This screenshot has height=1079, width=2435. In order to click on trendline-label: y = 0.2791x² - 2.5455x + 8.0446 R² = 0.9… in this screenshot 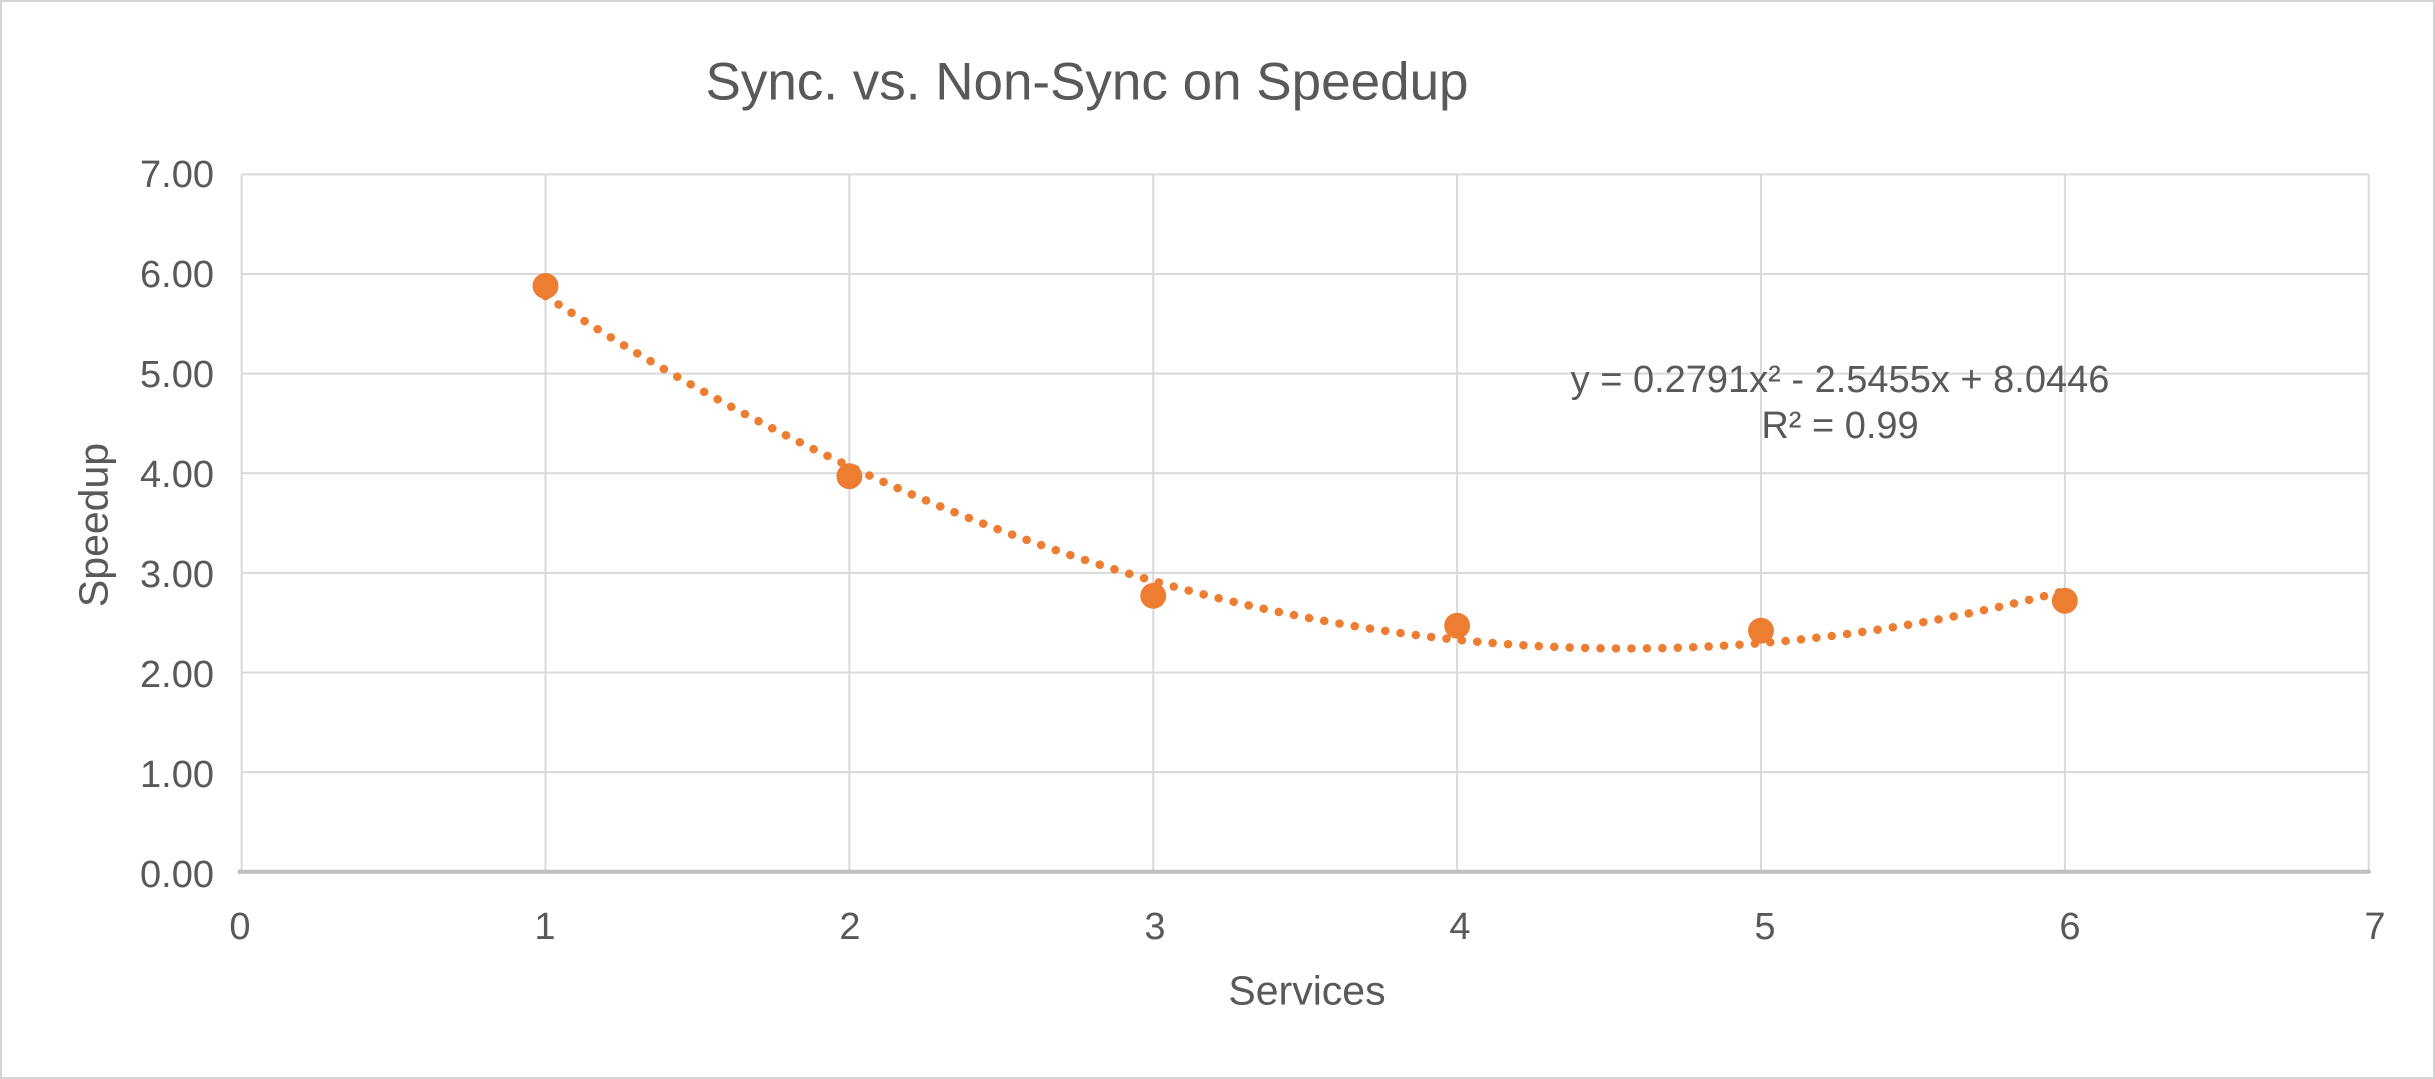, I will do `click(1840, 403)`.